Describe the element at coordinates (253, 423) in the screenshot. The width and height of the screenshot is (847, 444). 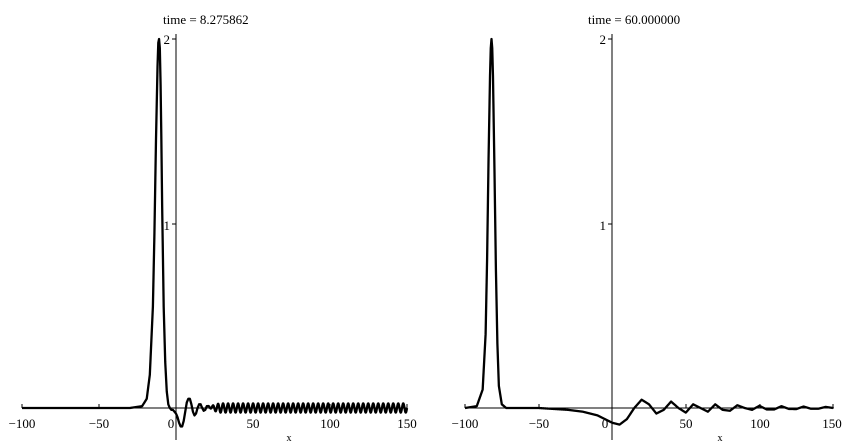
I see `left-x-tick-label: 50` at that location.